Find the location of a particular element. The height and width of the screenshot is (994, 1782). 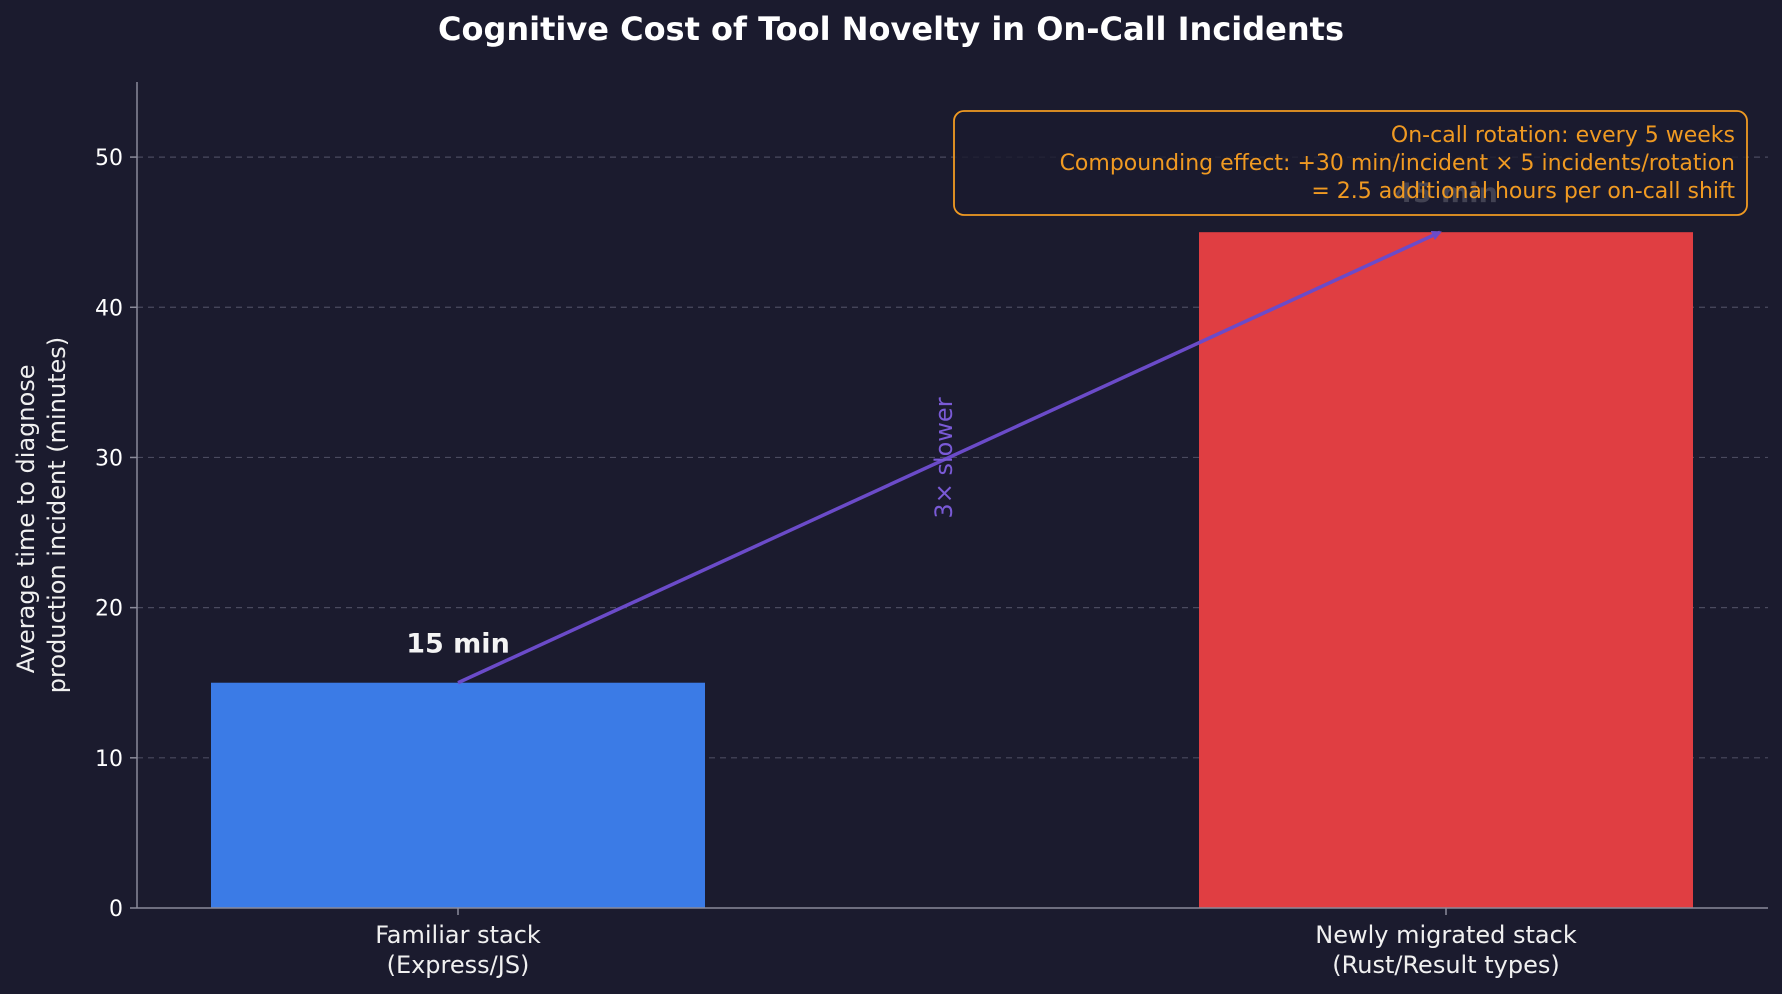

x-tick-label: Familiar stack (Express/JS) is located at coordinates (458, 950).